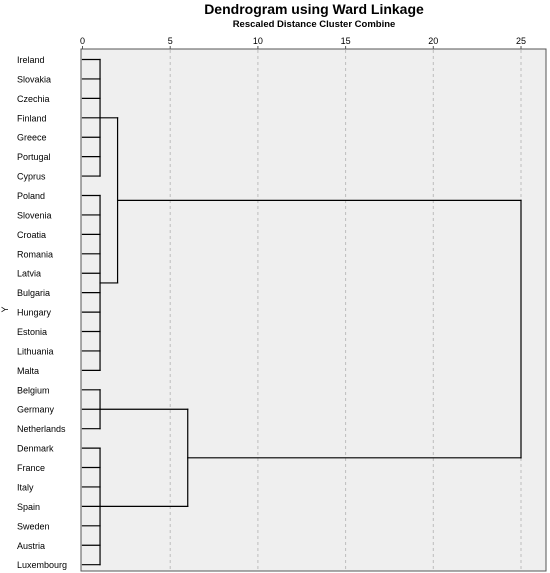 Image resolution: width=550 pixels, height=573 pixels. Describe the element at coordinates (31, 546) in the screenshot. I see `leaf-label: Austria` at that location.